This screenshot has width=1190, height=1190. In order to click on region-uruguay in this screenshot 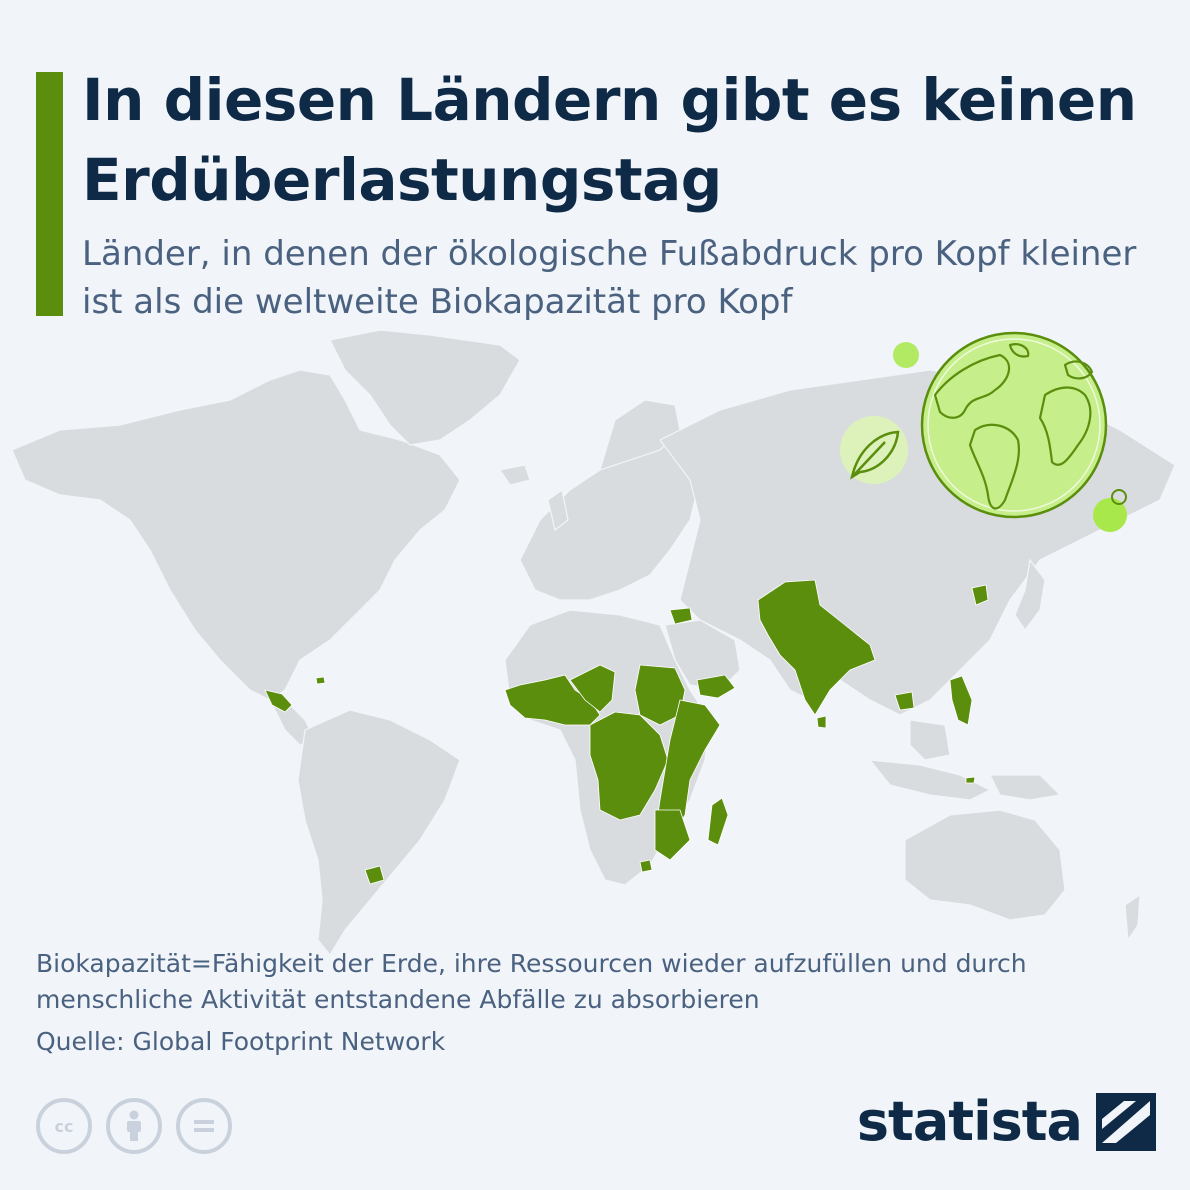, I will do `click(374, 875)`.